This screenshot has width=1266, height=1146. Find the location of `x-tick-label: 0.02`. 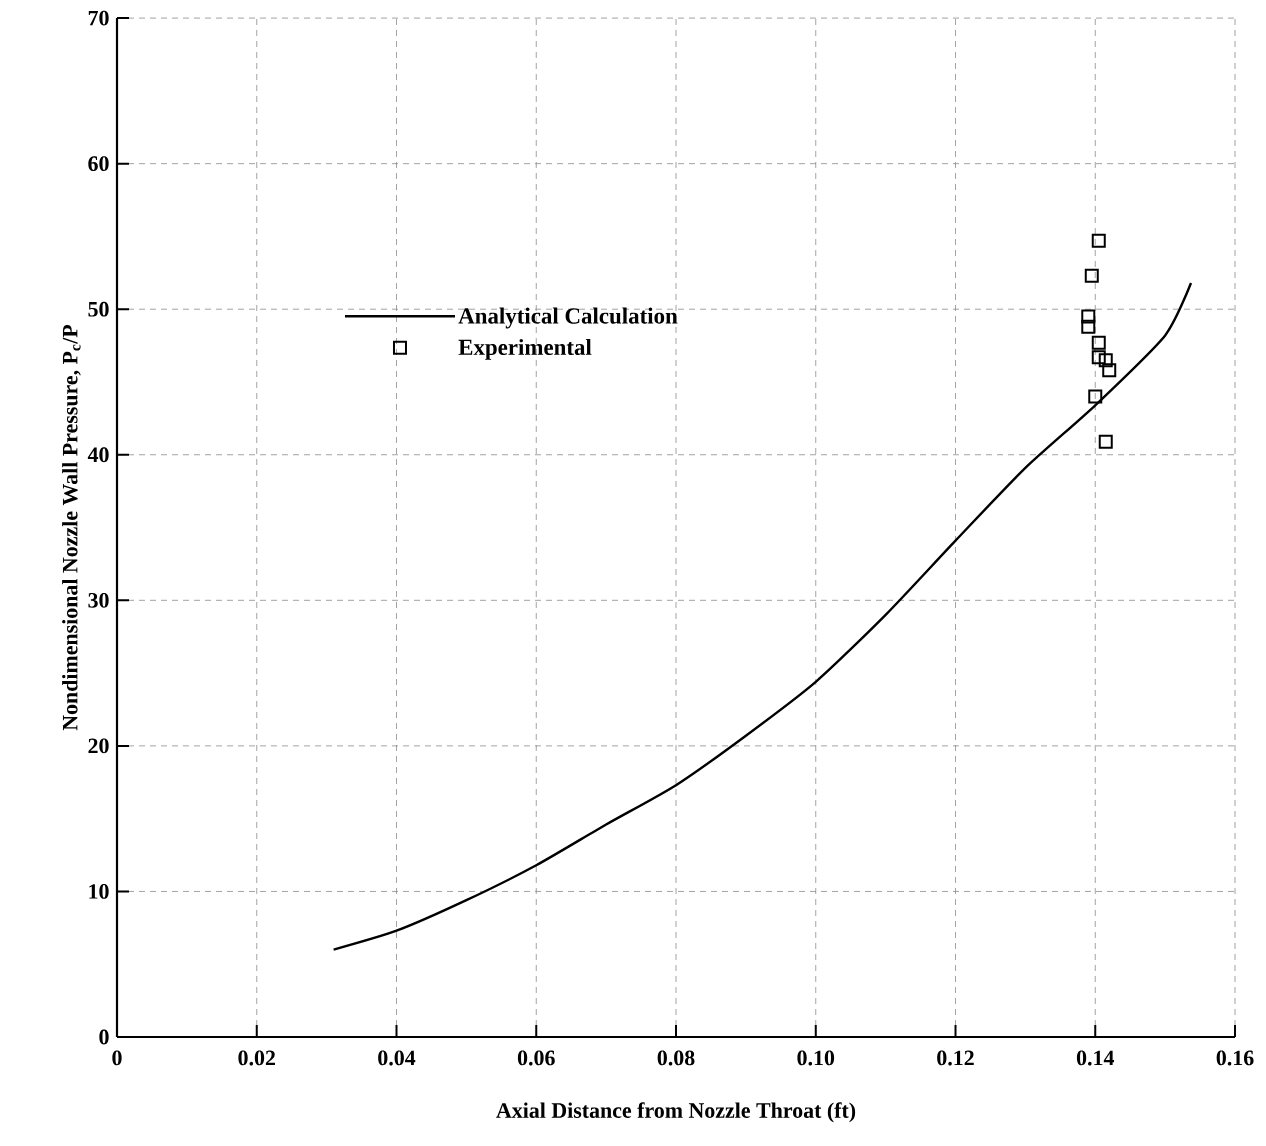

x-tick-label: 0.02 is located at coordinates (256, 1058).